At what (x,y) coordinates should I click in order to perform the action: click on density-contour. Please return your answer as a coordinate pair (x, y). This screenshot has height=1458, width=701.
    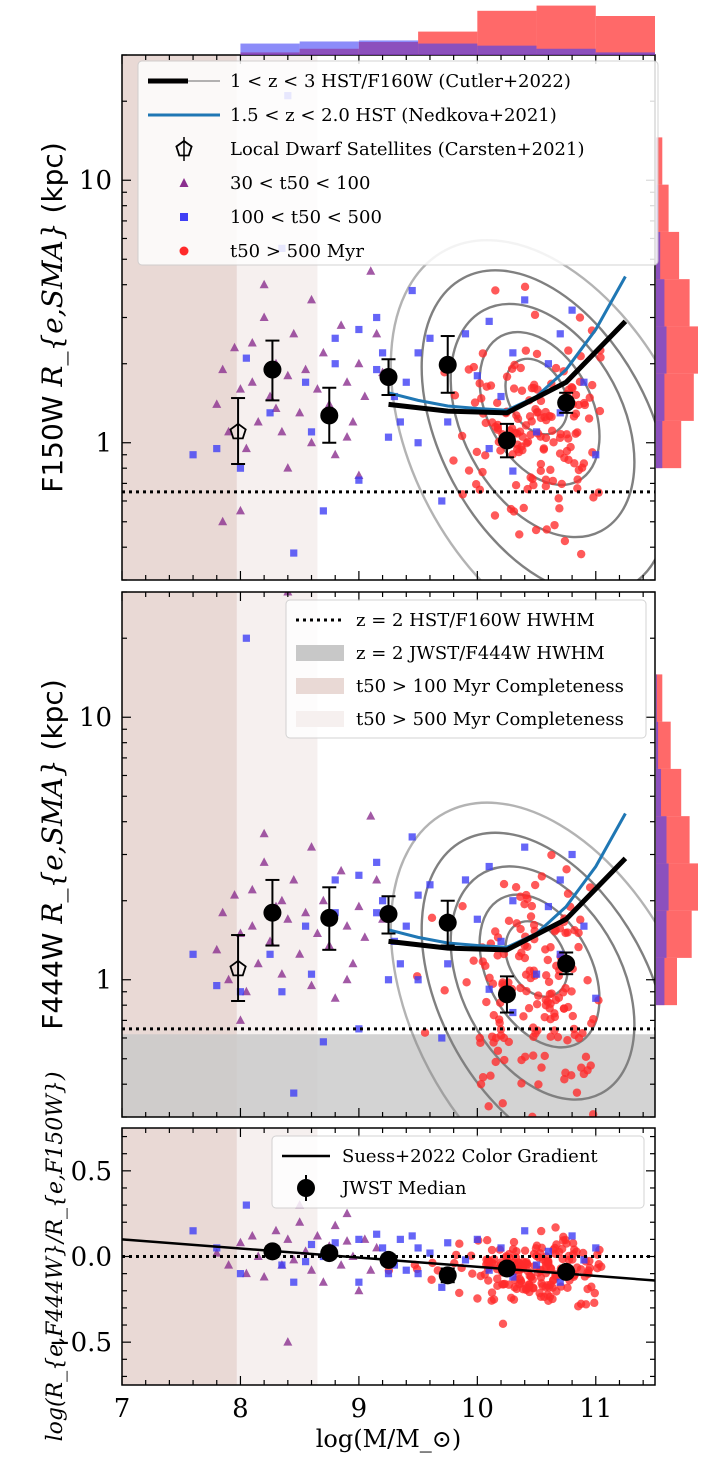
    Looking at the image, I should click on (539, 971).